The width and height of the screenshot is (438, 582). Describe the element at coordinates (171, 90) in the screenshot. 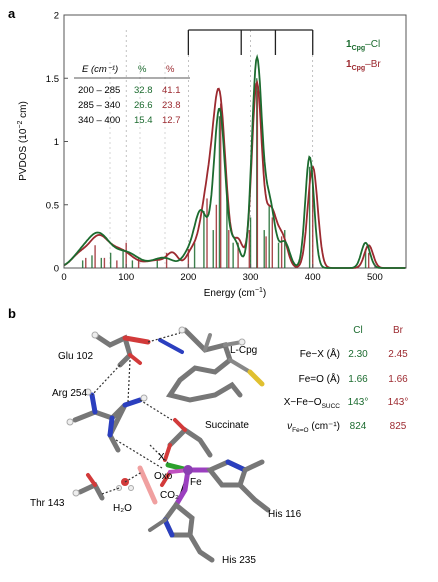

I see `table-row-br: 41.1` at that location.